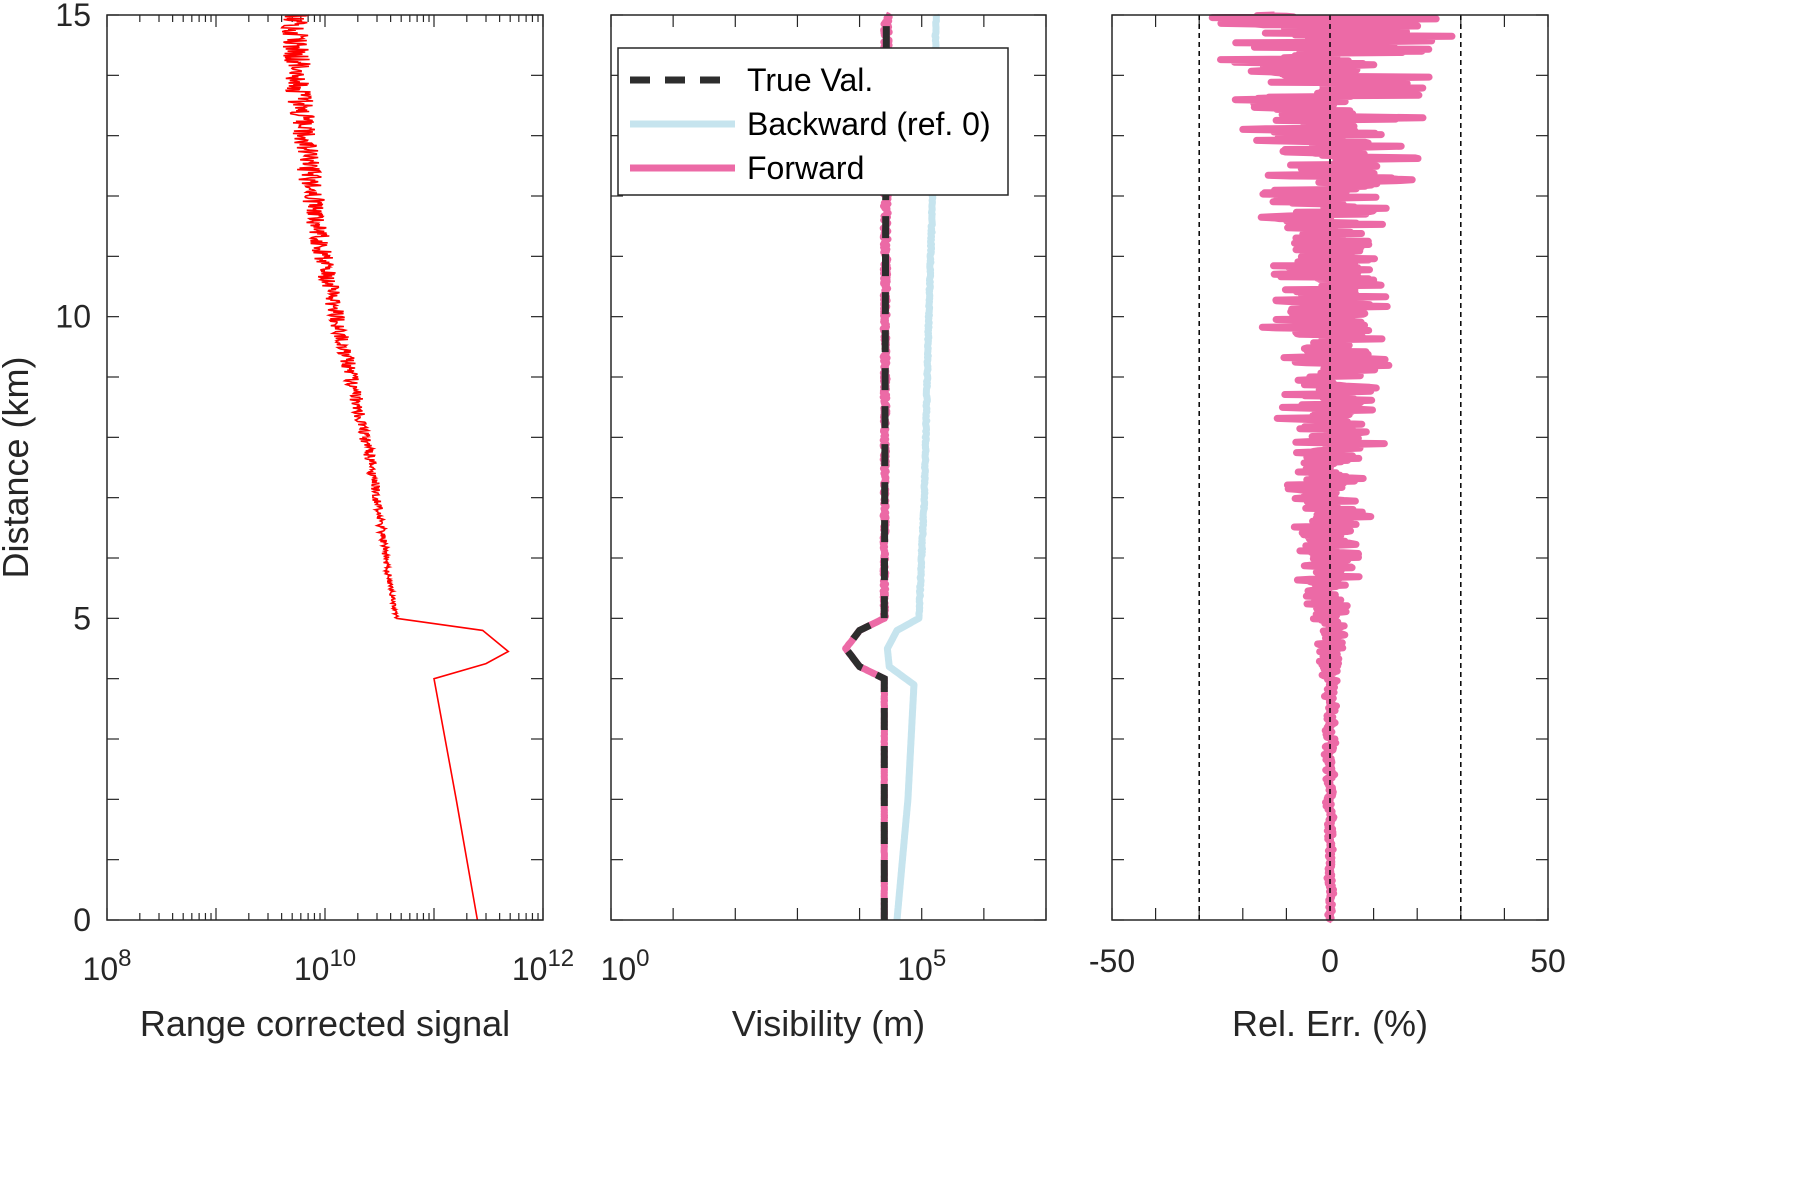 Image resolution: width=1793 pixels, height=1195 pixels. Describe the element at coordinates (73, 317) in the screenshot. I see `y-tick-label: 10` at that location.